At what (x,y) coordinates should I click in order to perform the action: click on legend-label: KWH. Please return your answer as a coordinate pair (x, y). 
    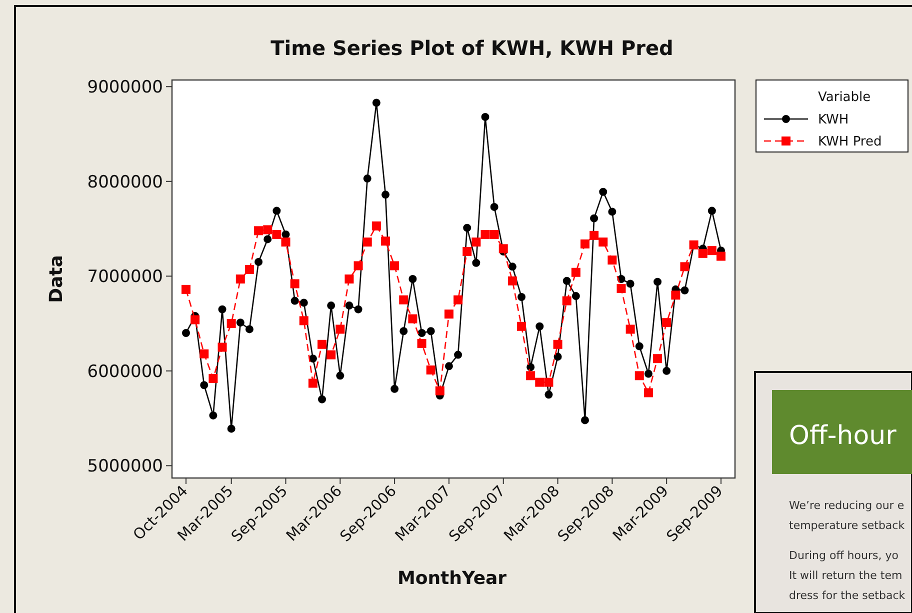
    Looking at the image, I should click on (833, 120).